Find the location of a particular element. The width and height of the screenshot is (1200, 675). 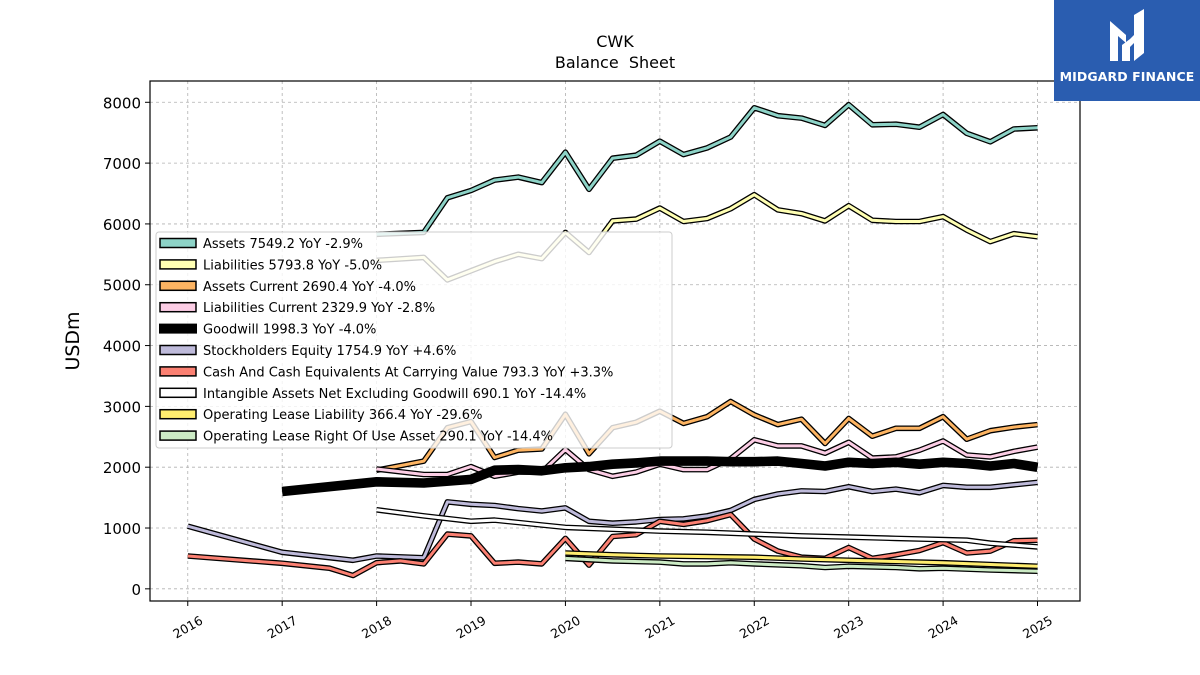

legend-label: Assets Current 2690.4 YoY -4.0% is located at coordinates (309, 287).